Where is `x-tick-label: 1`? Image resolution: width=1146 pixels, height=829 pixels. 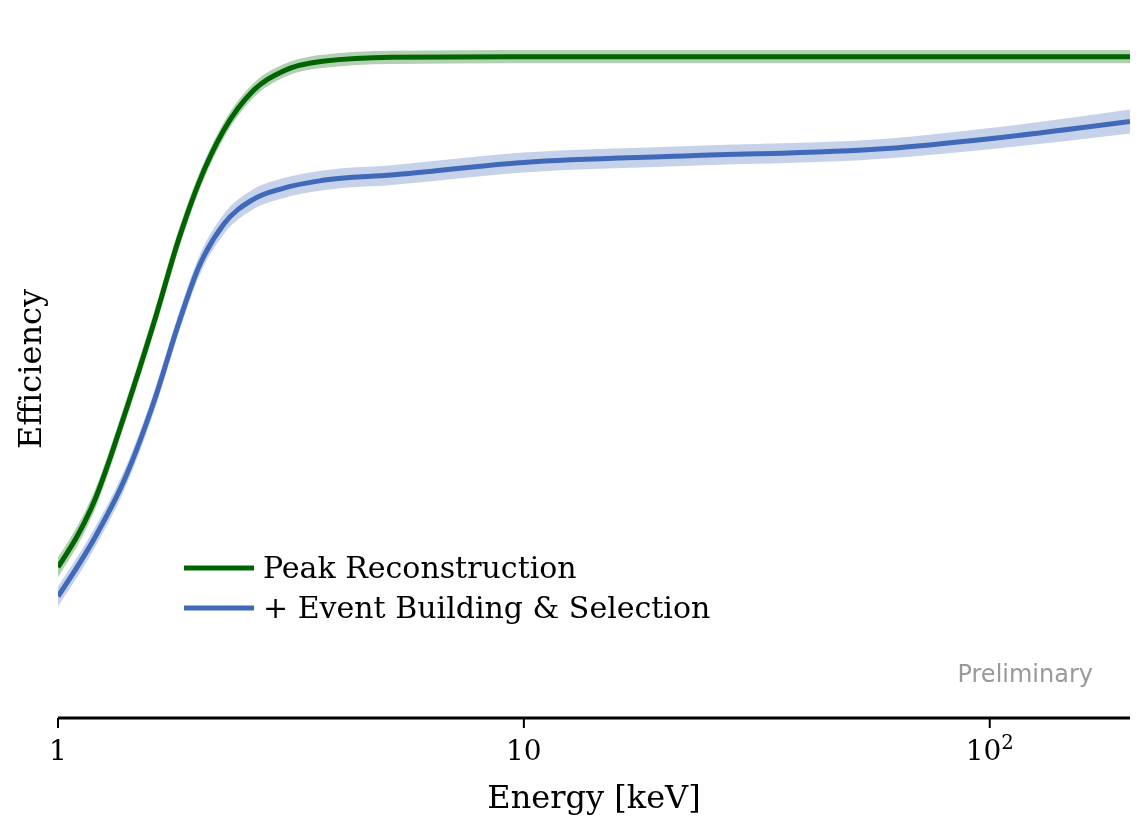 x-tick-label: 1 is located at coordinates (58, 750).